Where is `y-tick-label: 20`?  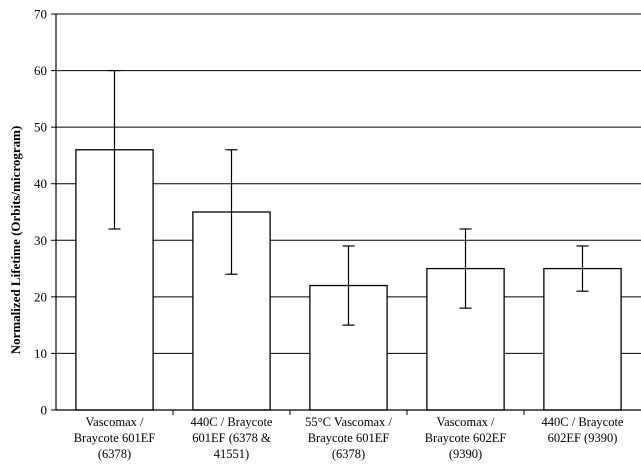
y-tick-label: 20 is located at coordinates (40, 296).